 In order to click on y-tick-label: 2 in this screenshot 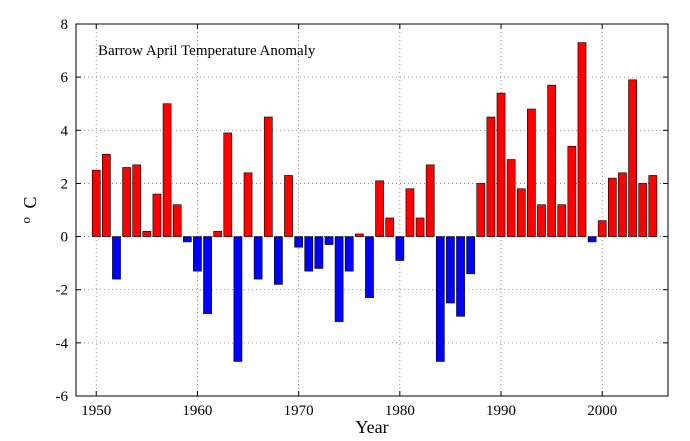, I will do `click(65, 184)`.